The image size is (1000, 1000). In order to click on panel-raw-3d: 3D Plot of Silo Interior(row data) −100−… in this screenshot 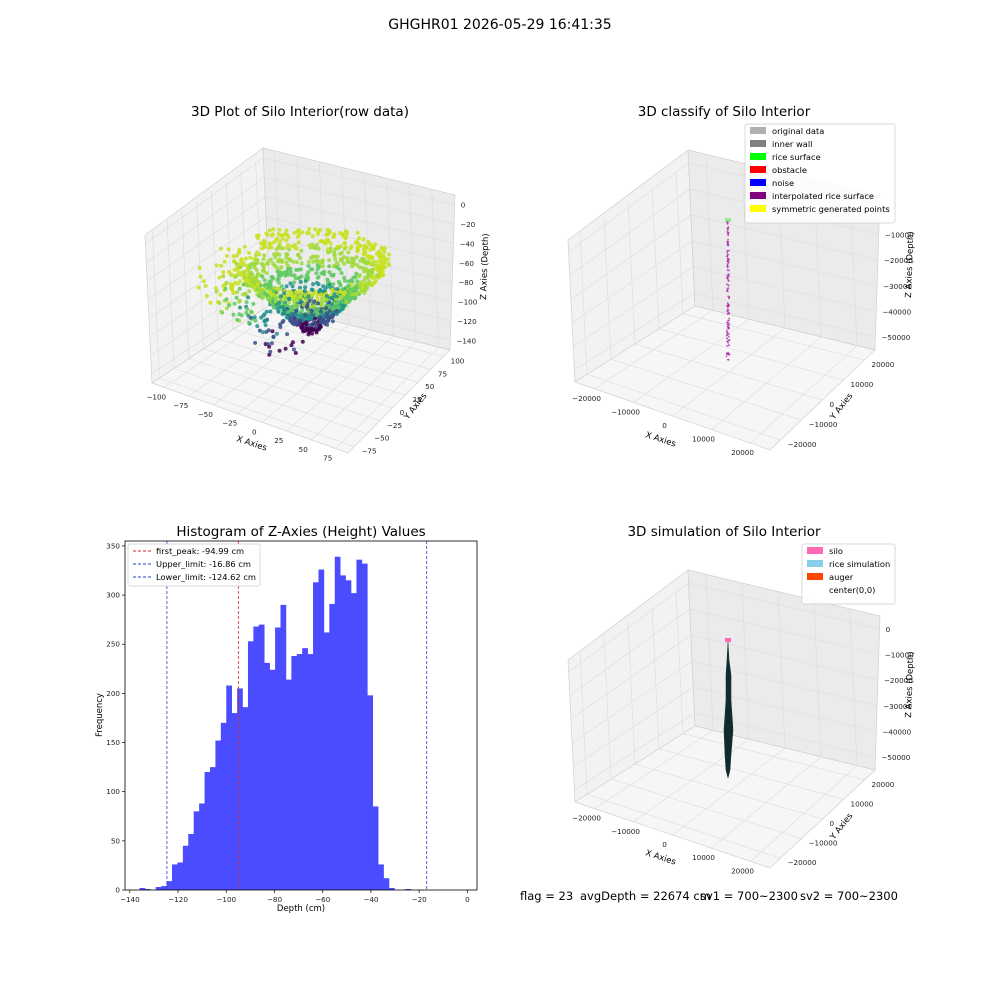, I will do `click(317, 283)`.